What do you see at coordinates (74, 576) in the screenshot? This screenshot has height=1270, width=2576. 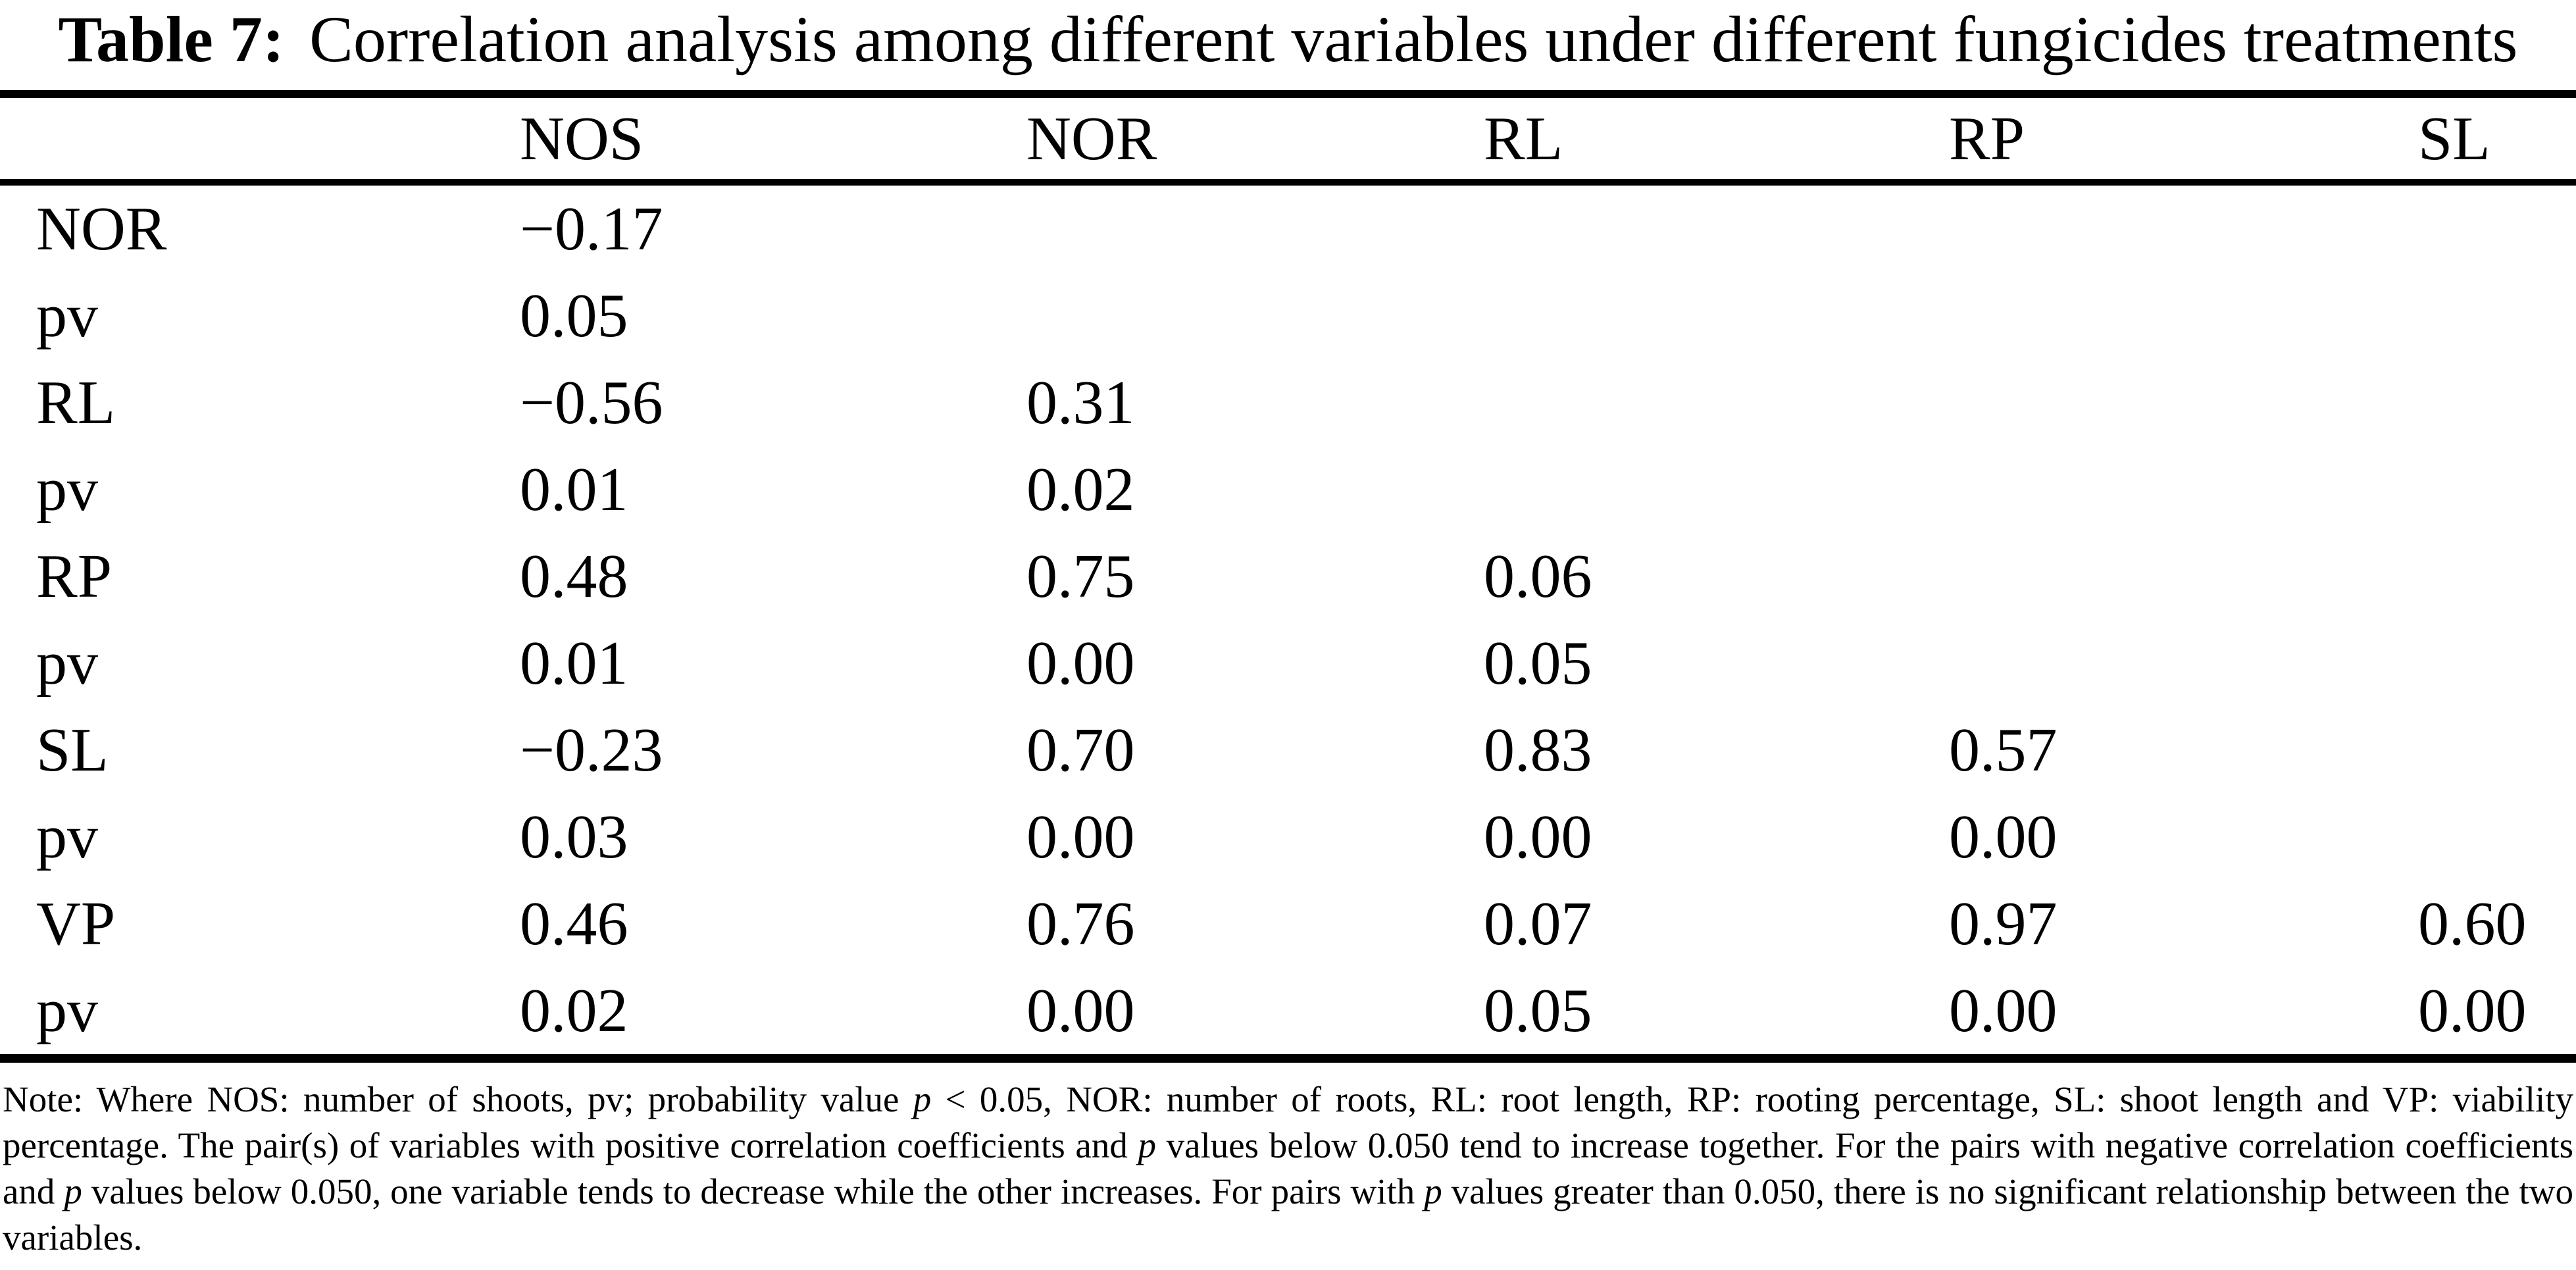 I see `row-label: RP` at bounding box center [74, 576].